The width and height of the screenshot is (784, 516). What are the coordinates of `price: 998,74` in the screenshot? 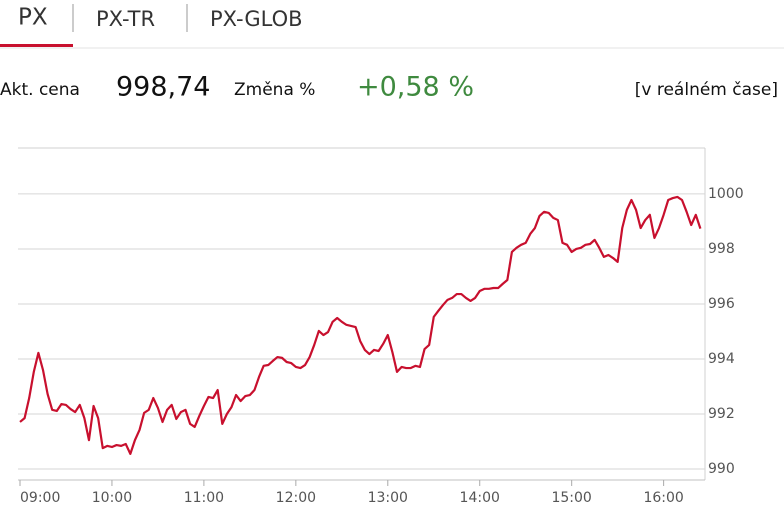 It's located at (163, 87).